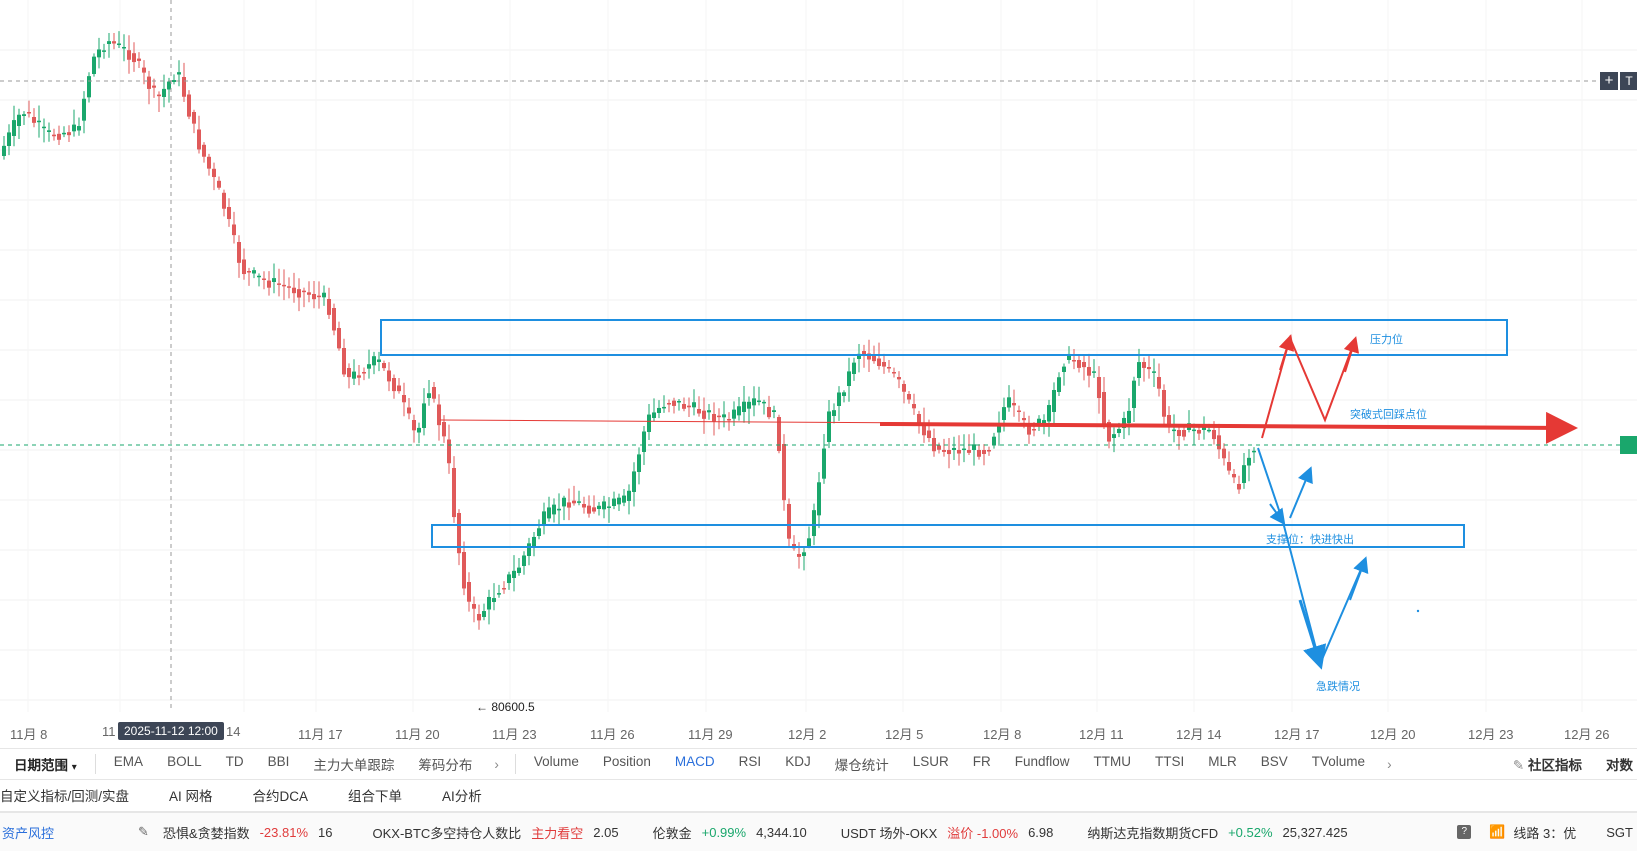 The image size is (1637, 851). Describe the element at coordinates (1619, 832) in the screenshot. I see `timezone-label: SGT` at that location.